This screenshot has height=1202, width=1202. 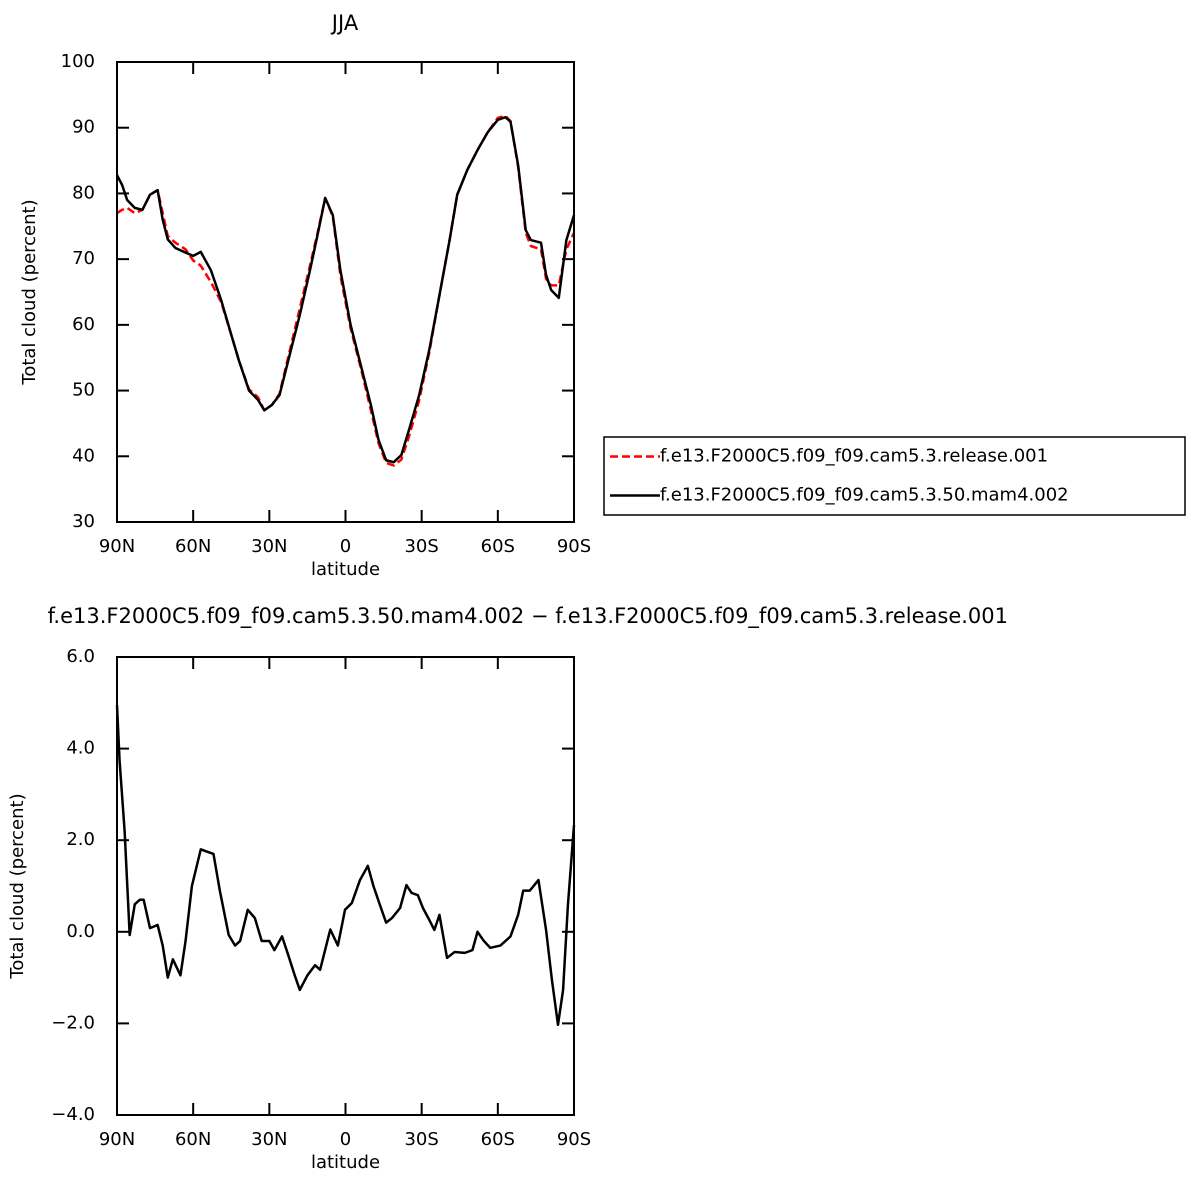 What do you see at coordinates (344, 23) in the screenshot?
I see `chart-title: JJA` at bounding box center [344, 23].